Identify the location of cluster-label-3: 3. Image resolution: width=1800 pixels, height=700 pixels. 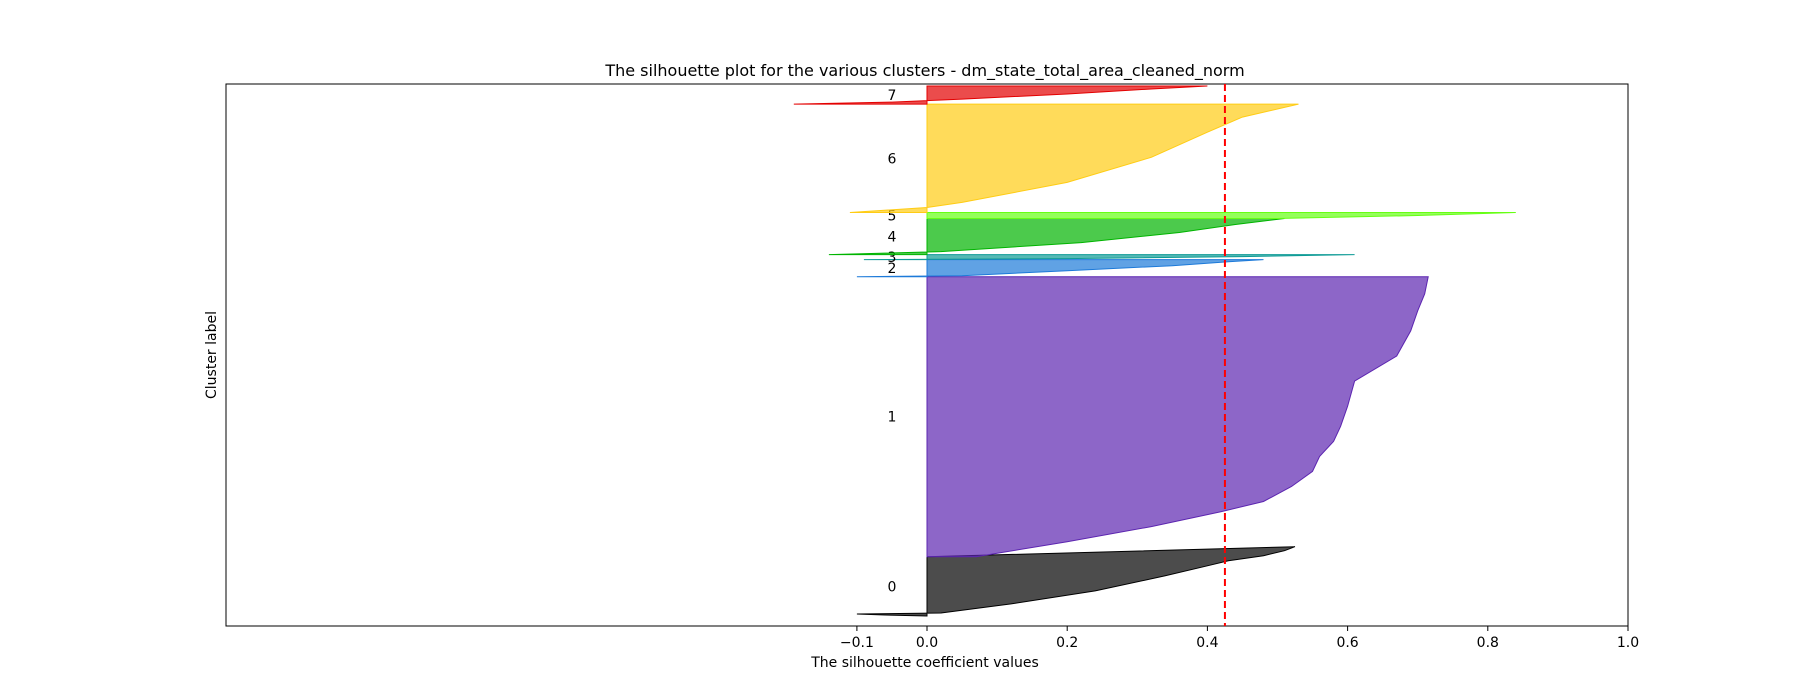
(891, 258).